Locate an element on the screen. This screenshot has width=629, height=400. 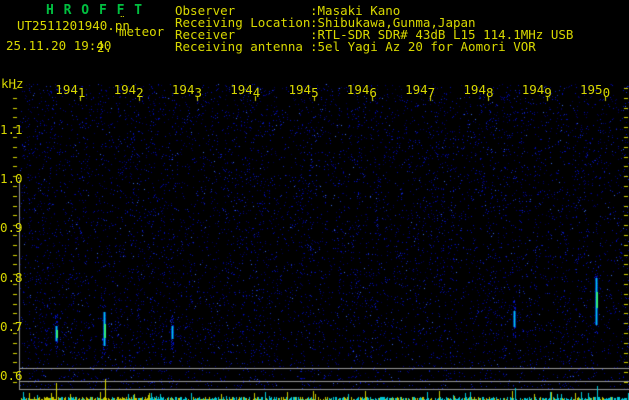
freq-label: 1.1 is located at coordinates (11, 129).